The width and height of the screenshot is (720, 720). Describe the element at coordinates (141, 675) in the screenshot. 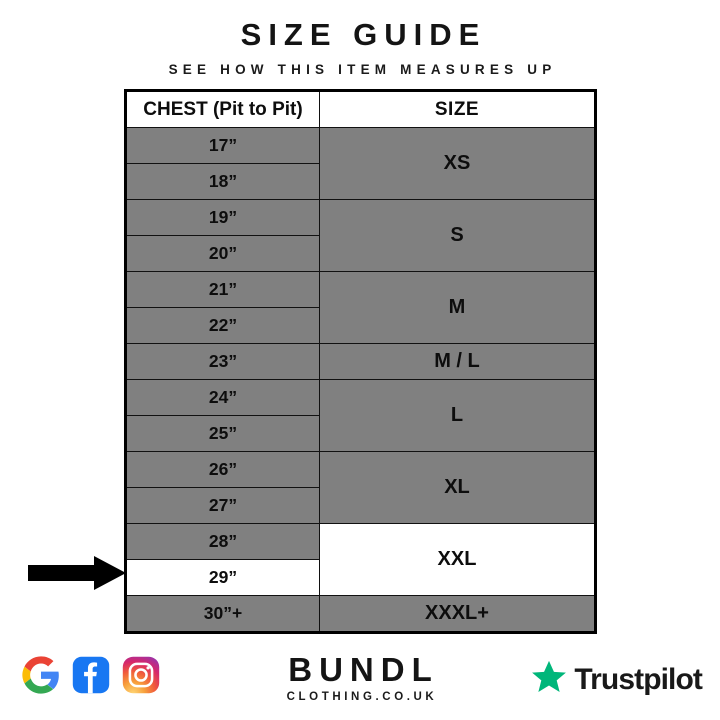

I see `instagram-icon` at that location.